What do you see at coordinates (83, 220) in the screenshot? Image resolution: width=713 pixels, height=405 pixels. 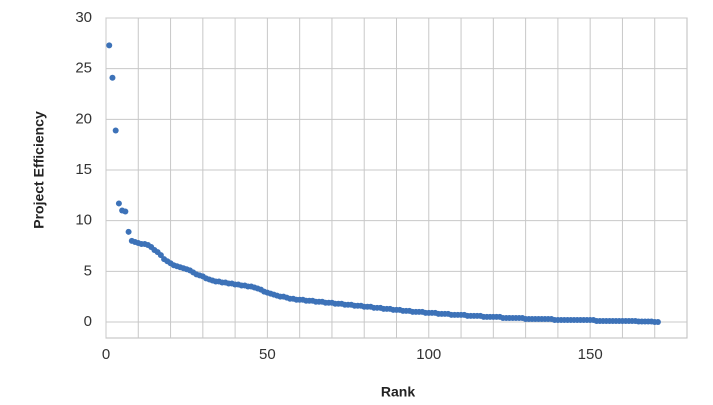 I see `y-tick-label: 10` at bounding box center [83, 220].